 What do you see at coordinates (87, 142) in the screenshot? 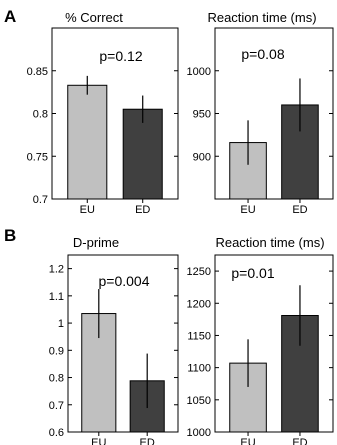
I see `bar-eu` at bounding box center [87, 142].